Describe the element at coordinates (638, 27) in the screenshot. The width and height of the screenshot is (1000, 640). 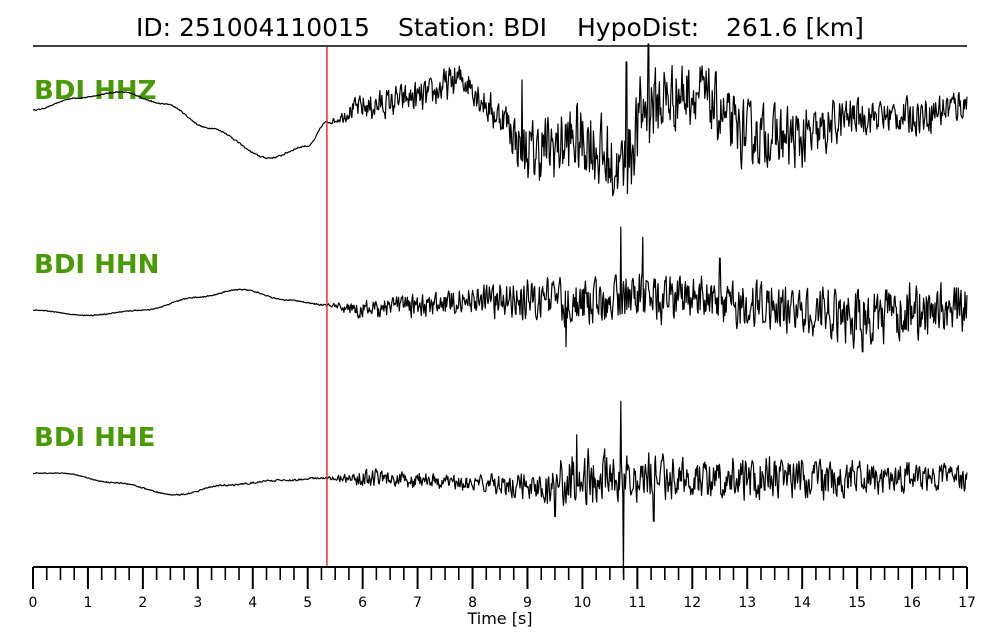
I see `hypodist-label-text: HypoDist:` at that location.